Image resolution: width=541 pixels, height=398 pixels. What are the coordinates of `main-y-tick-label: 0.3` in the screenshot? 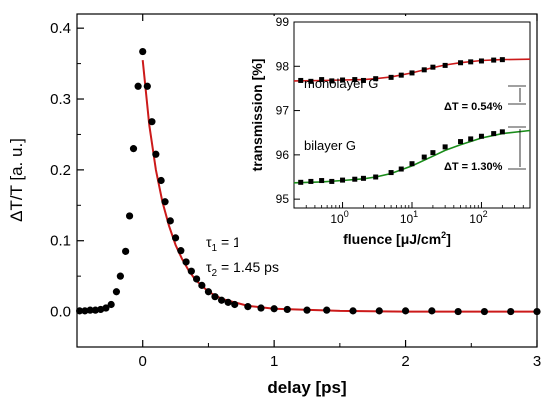 It's located at (60, 99).